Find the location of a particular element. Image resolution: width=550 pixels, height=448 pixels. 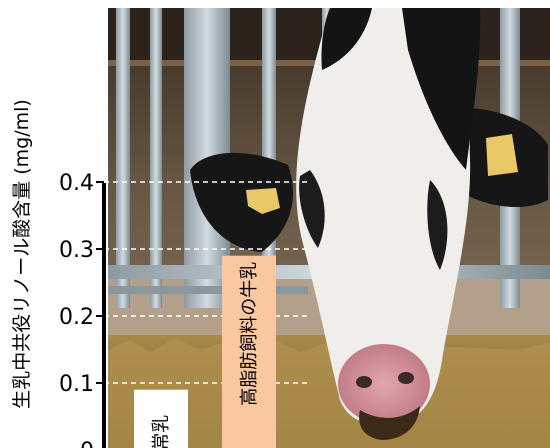

ear-tag-left is located at coordinates (263, 201).